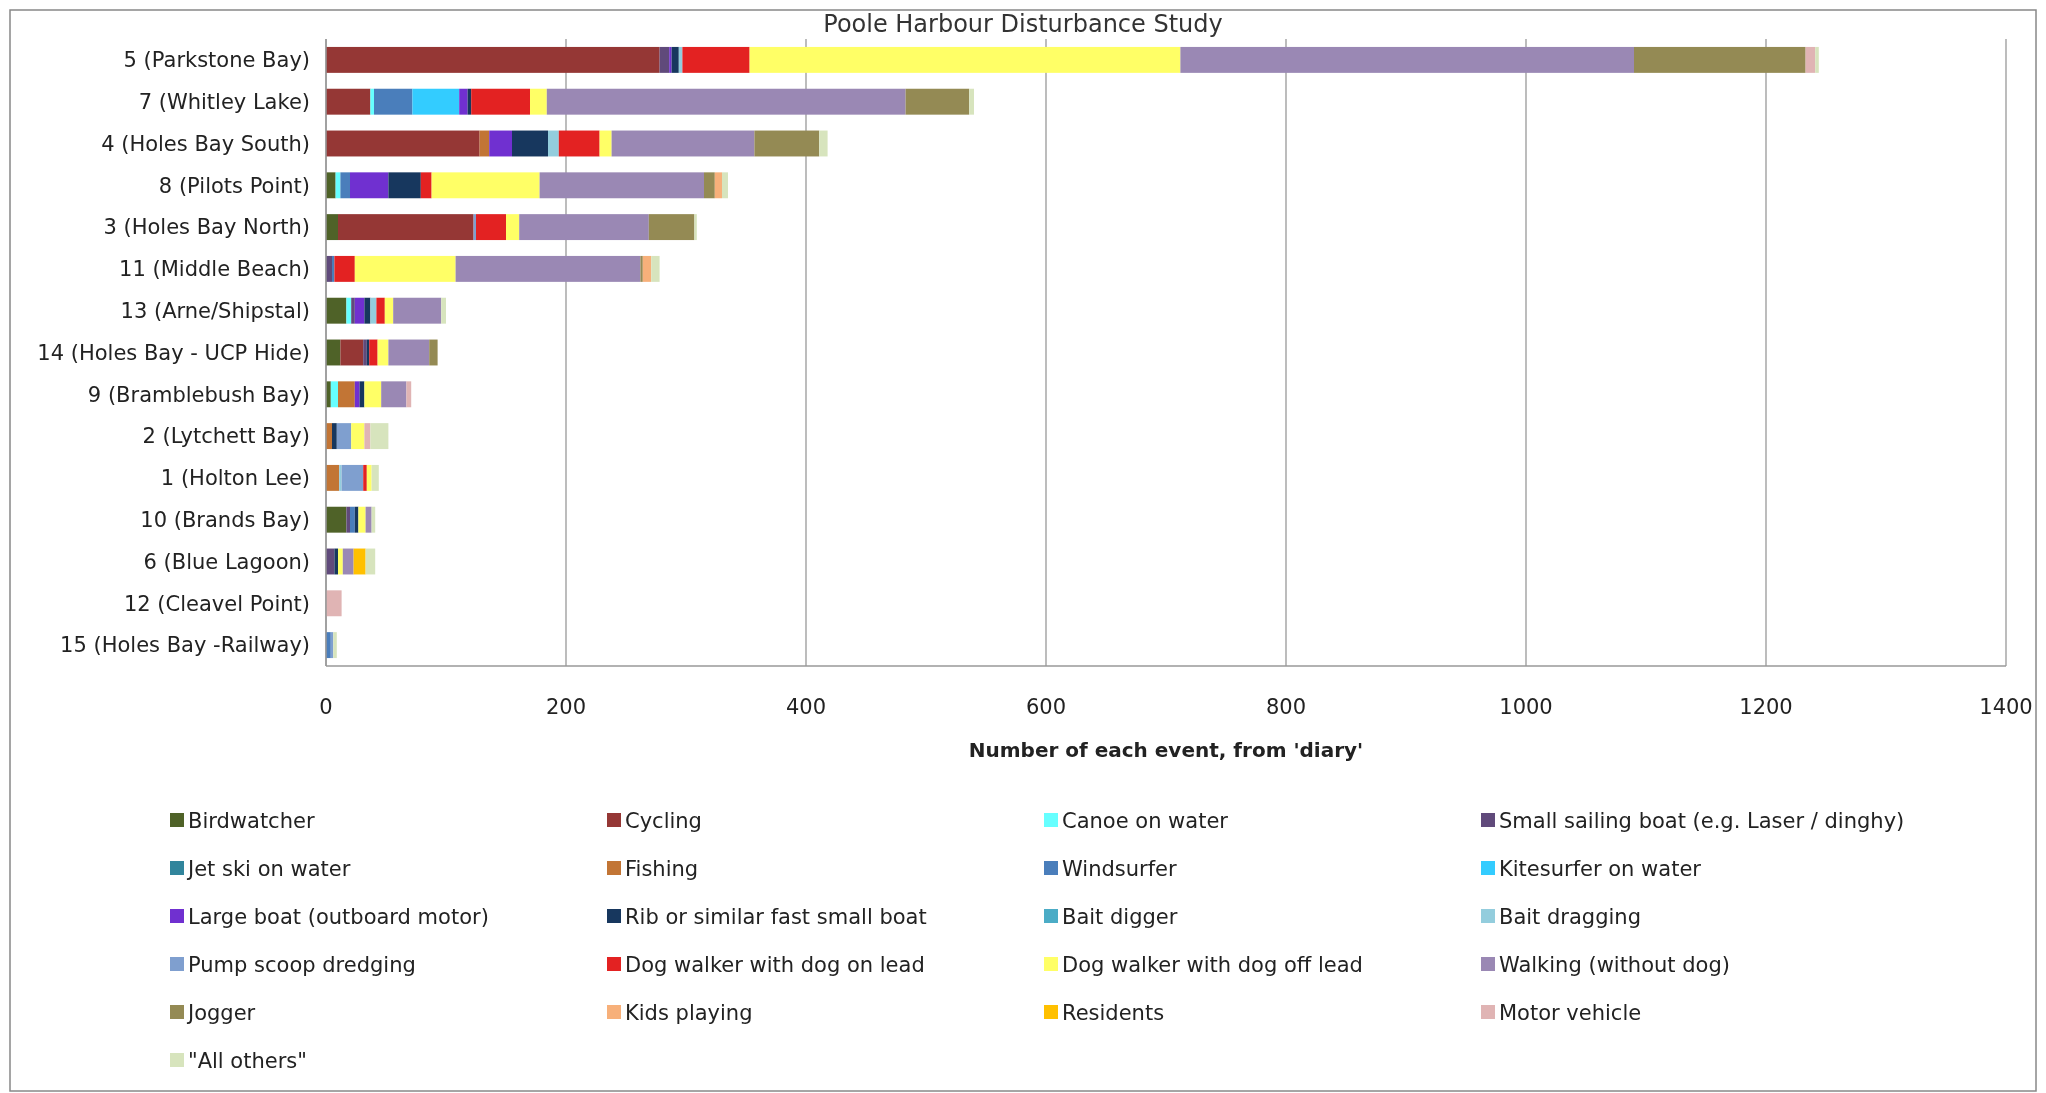 The height and width of the screenshot is (1093, 2046). I want to click on legend-label: Walking (without dog), so click(1614, 965).